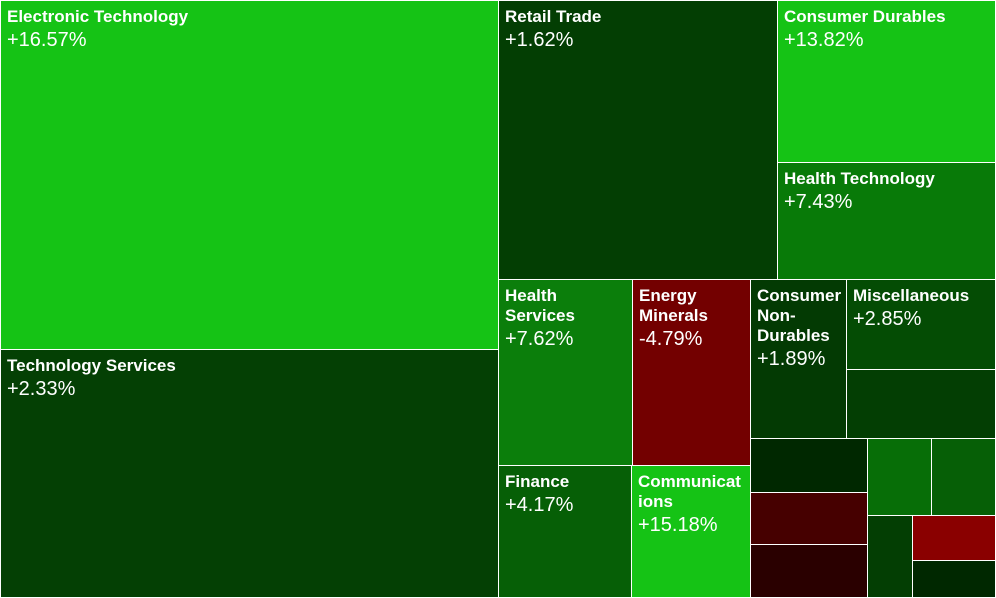 This screenshot has height=598, width=996. I want to click on tile-name: Technology Services, so click(91, 365).